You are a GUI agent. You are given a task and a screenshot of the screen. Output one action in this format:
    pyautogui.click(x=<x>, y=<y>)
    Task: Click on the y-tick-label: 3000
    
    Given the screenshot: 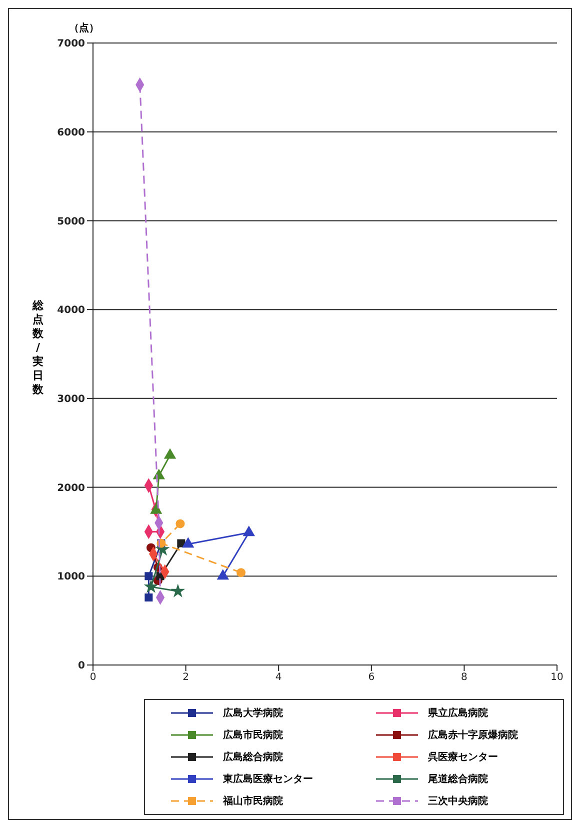 What is the action you would take?
    pyautogui.click(x=71, y=399)
    